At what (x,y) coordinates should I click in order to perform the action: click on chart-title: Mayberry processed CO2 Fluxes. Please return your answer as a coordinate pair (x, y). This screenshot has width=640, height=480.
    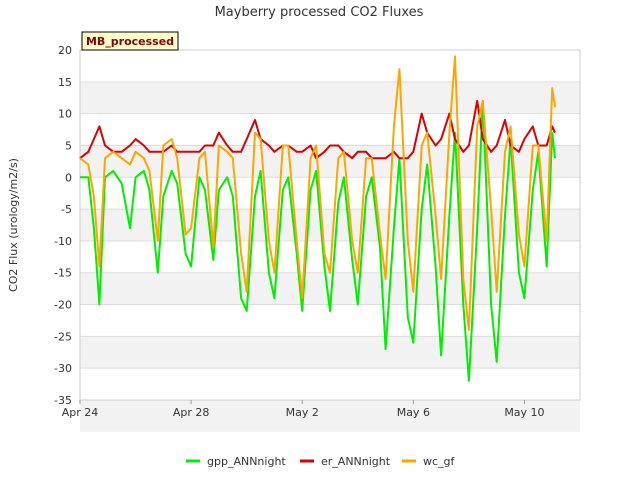
    Looking at the image, I should click on (319, 12).